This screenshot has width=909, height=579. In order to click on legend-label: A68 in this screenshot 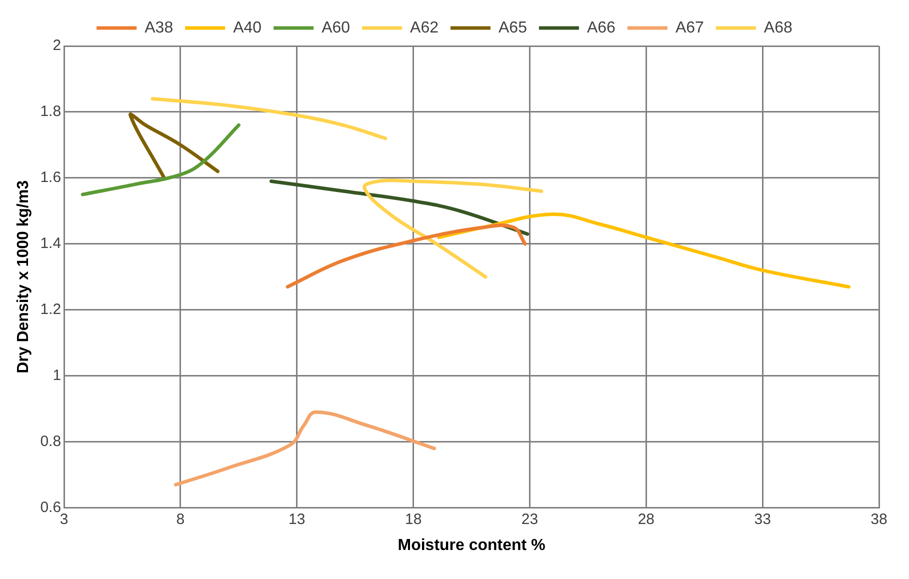, I will do `click(778, 27)`.